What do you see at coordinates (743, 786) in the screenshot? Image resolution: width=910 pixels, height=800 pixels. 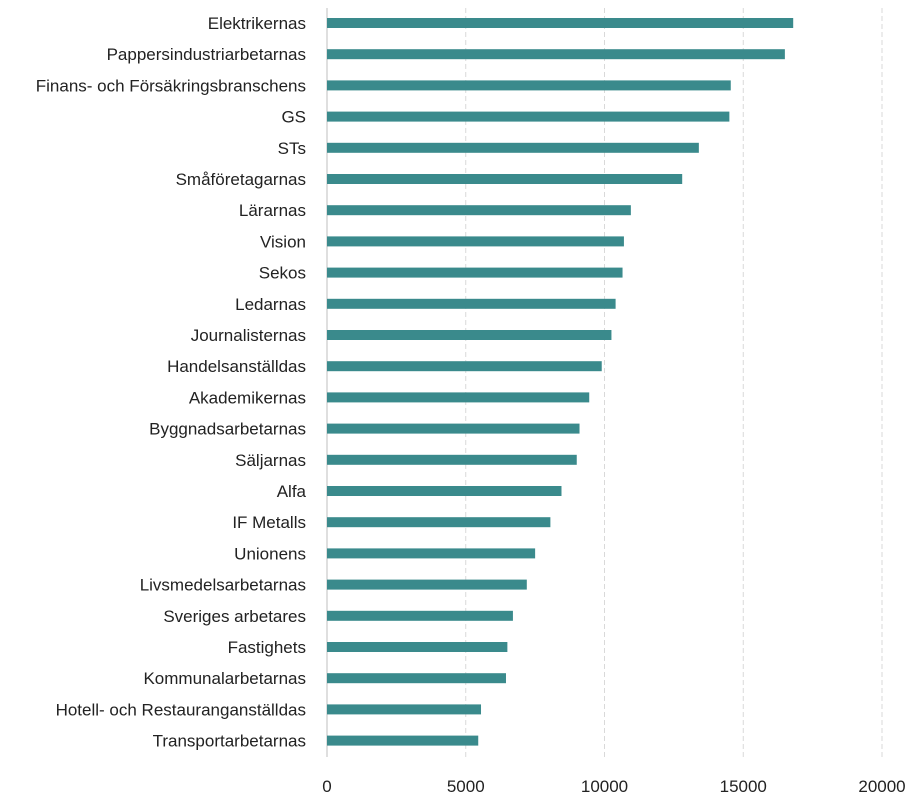 I see `x-tick-label: 15000` at bounding box center [743, 786].